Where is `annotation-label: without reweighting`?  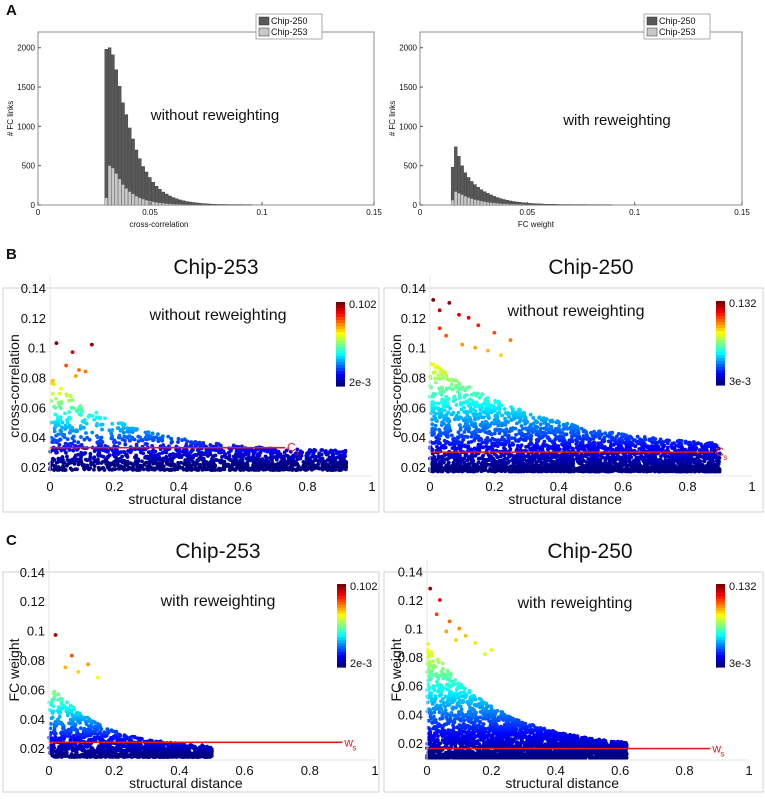 annotation-label: without reweighting is located at coordinates (576, 311).